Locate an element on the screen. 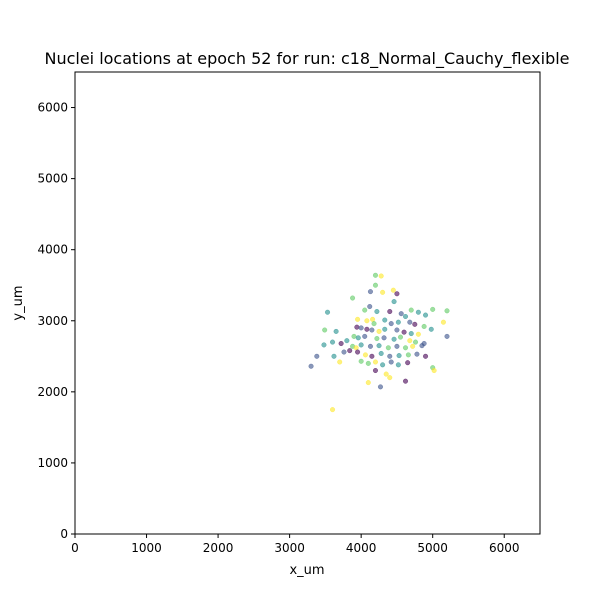  y-tick-label-6: 6000 is located at coordinates (52, 108).